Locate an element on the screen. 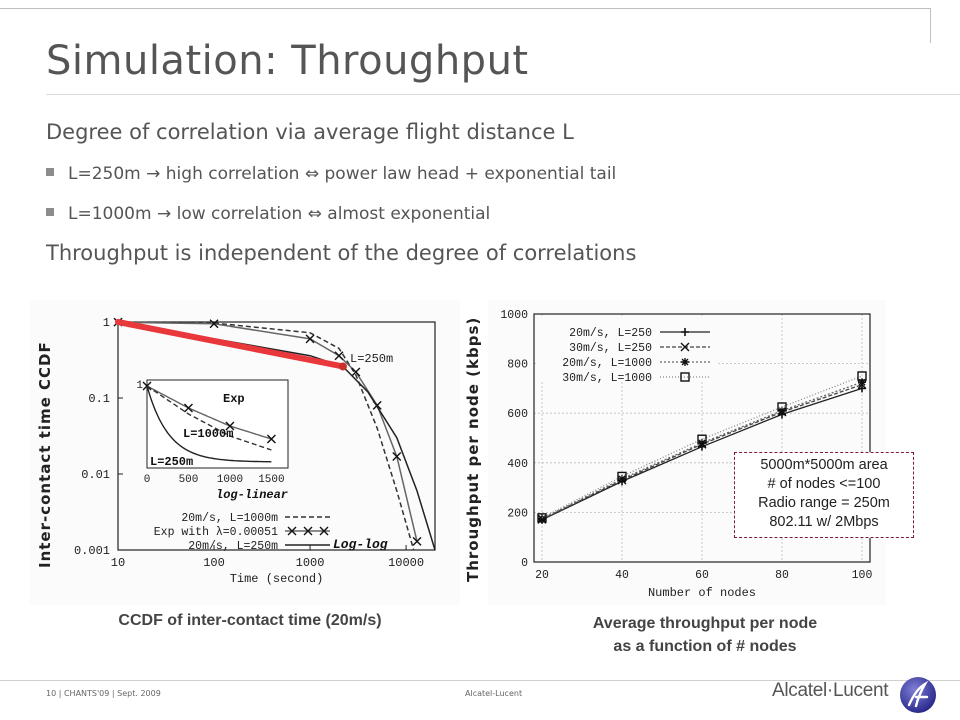 Image resolution: width=960 pixels, height=720 pixels. inset-label-l1000: L=1000m is located at coordinates (208, 434).